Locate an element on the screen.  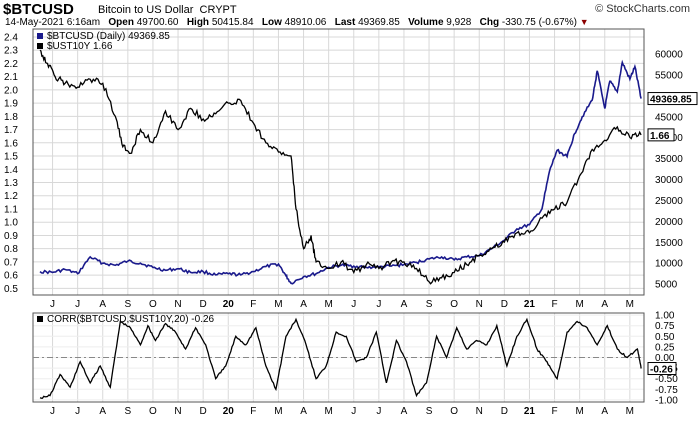
x-tick-label: N is located at coordinates (177, 304).